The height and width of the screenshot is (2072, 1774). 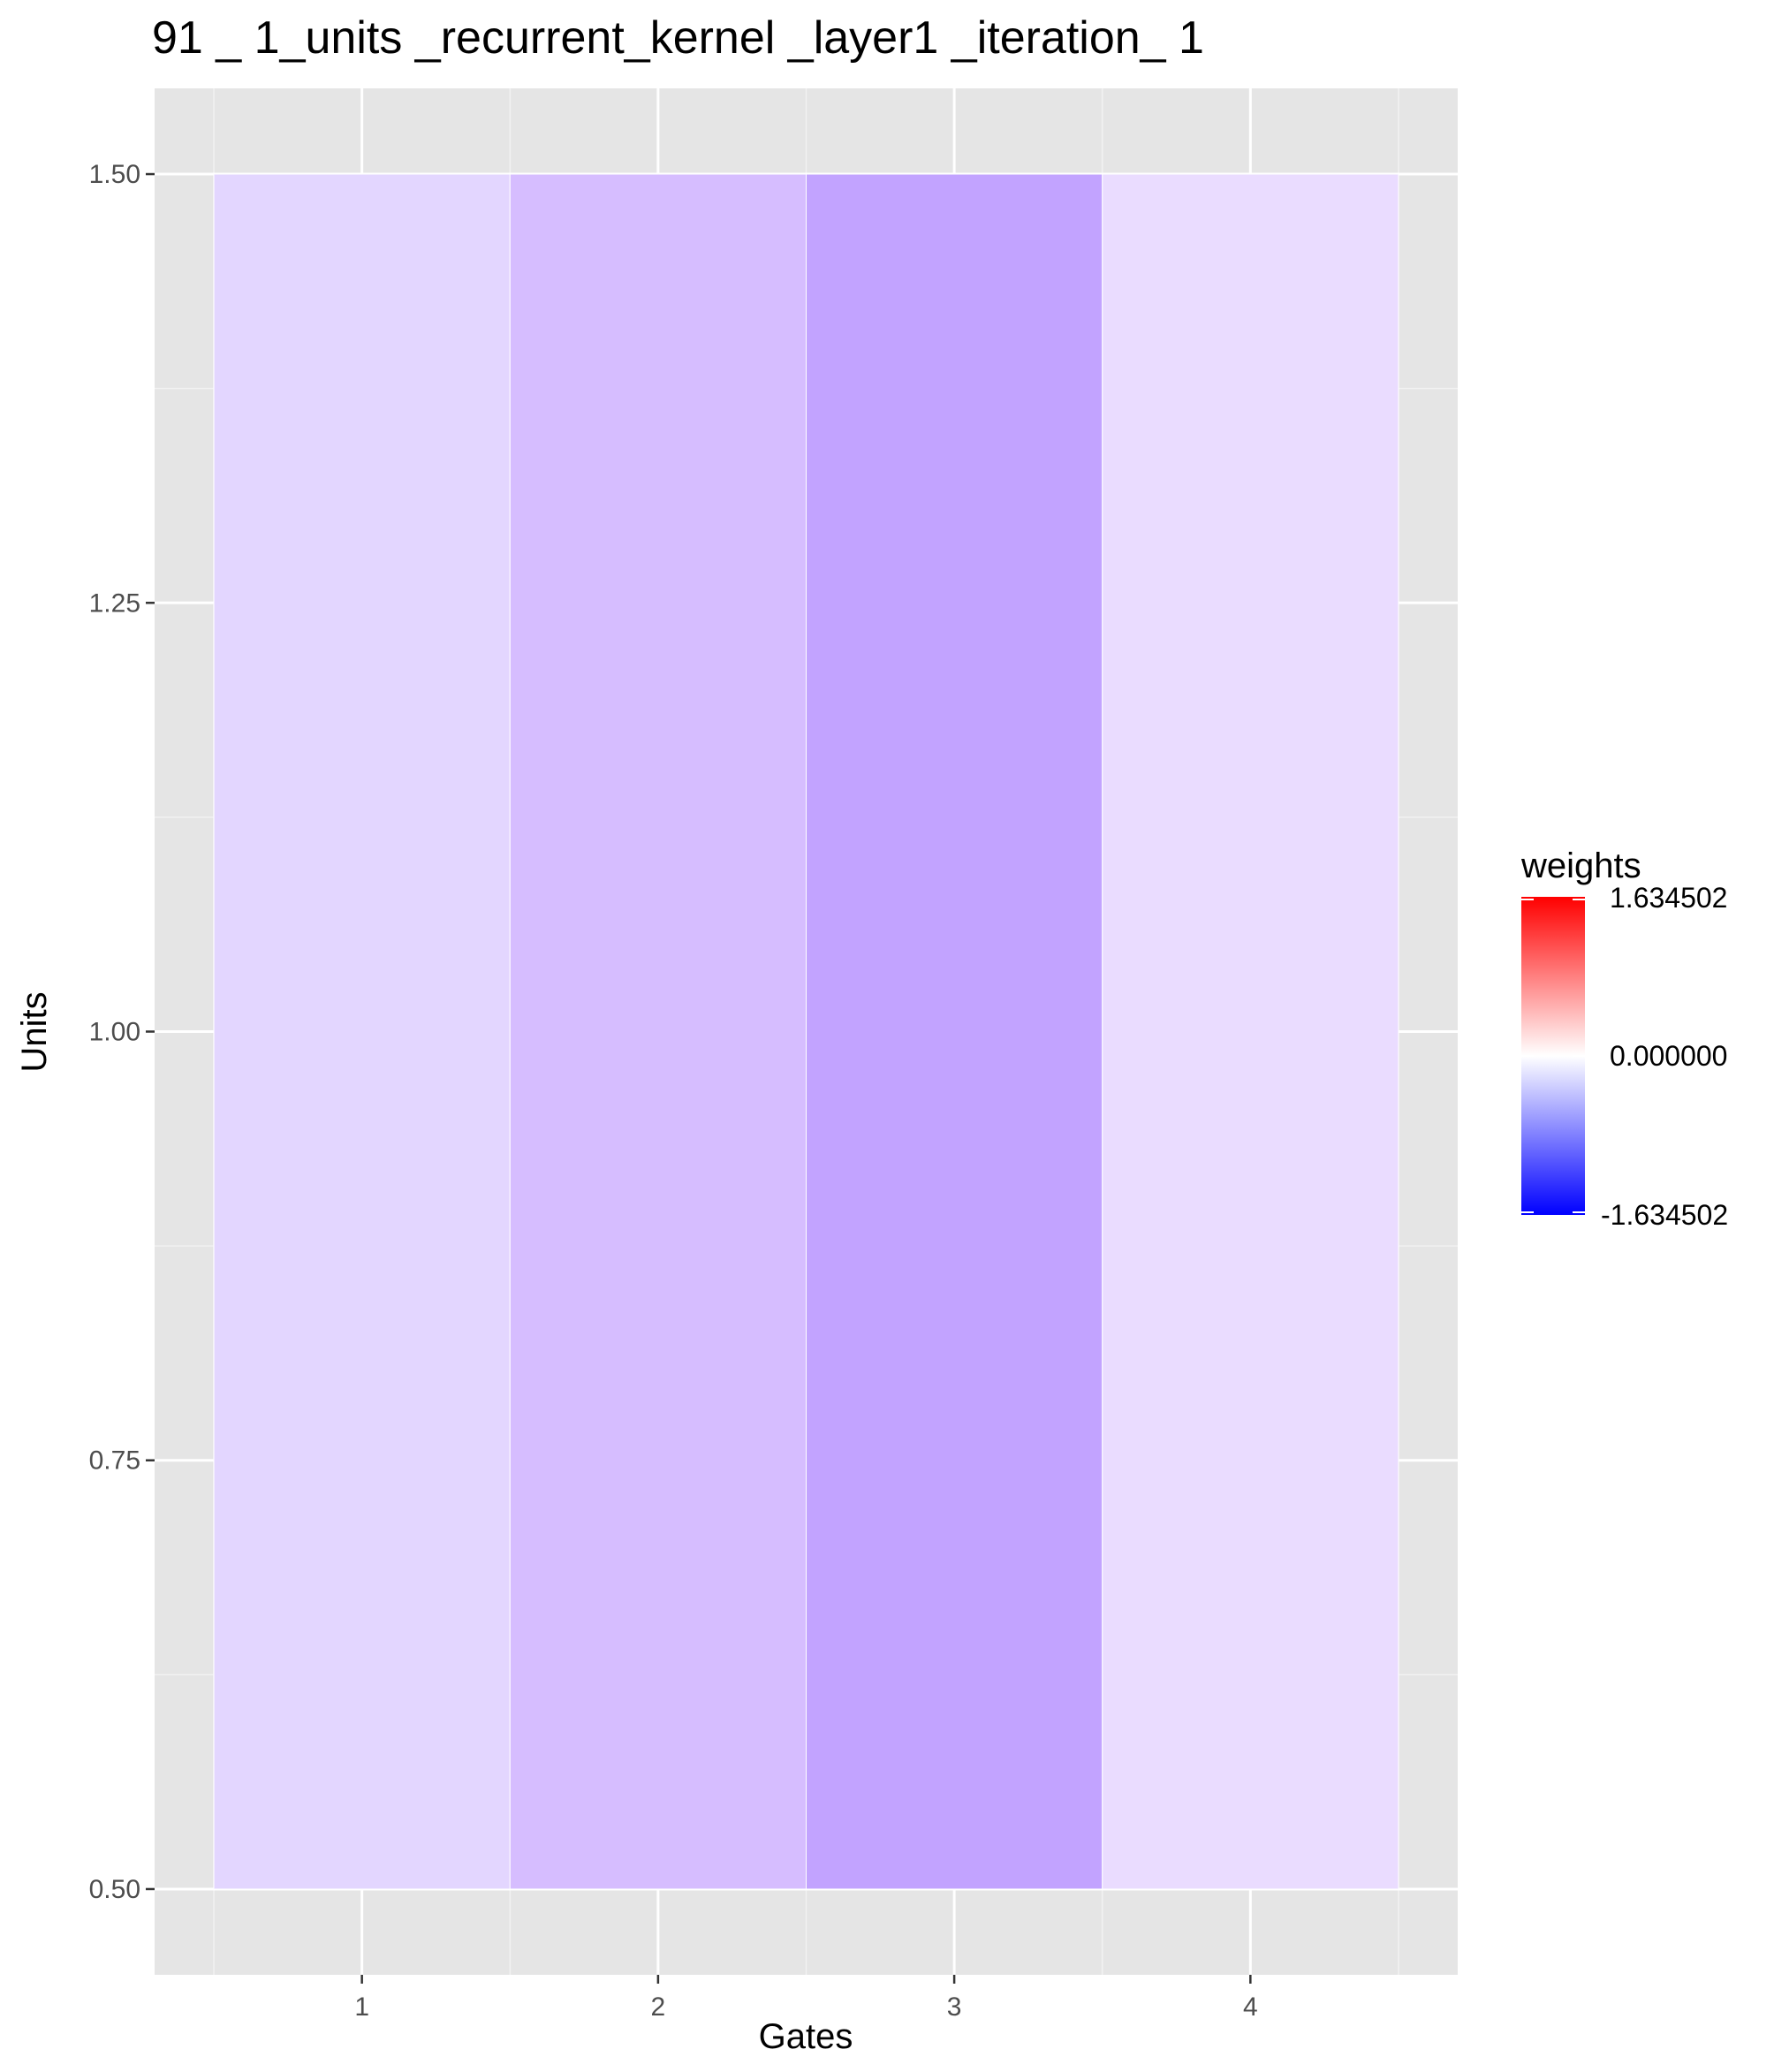 What do you see at coordinates (115, 1461) in the screenshot?
I see `y-tick-label: 0.75` at bounding box center [115, 1461].